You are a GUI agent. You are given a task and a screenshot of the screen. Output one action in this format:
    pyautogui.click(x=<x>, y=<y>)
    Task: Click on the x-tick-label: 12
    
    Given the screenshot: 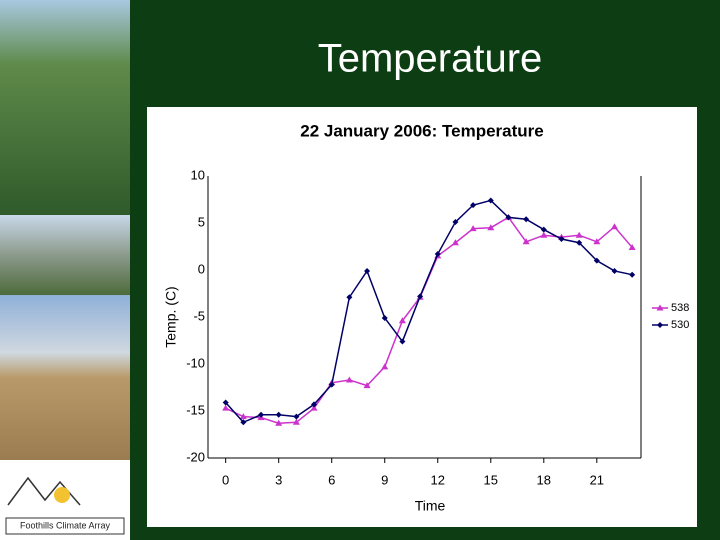 What is the action you would take?
    pyautogui.click(x=438, y=479)
    